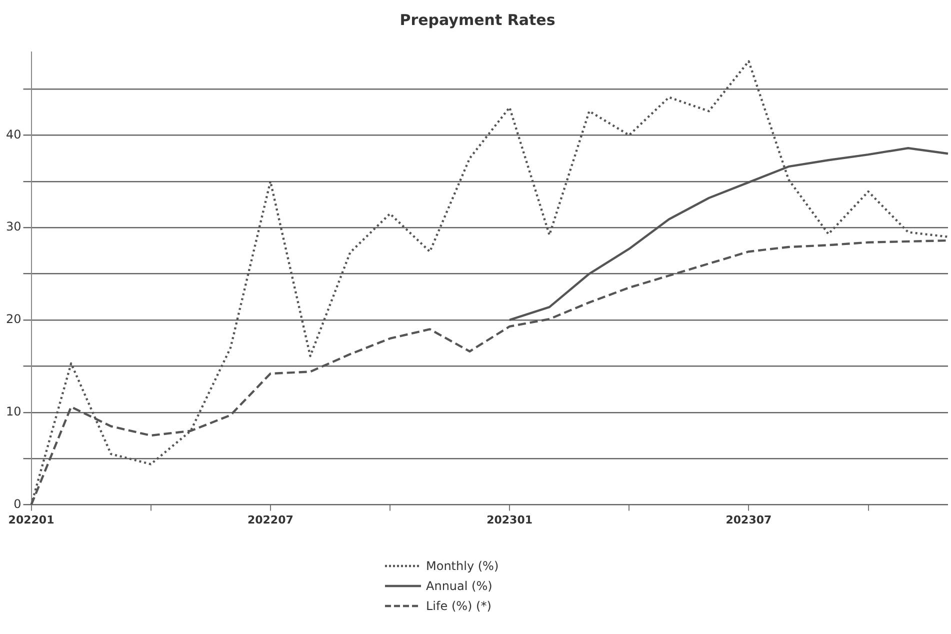  I want to click on y-tick-label: 30, so click(14, 227).